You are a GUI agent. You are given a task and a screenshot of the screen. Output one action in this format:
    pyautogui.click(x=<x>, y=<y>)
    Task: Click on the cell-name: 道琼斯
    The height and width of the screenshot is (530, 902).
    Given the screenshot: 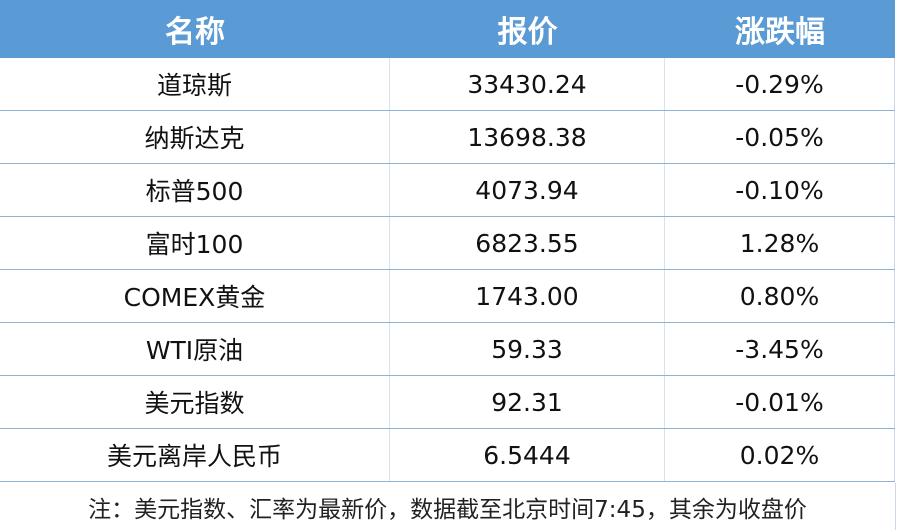 What is the action you would take?
    pyautogui.click(x=195, y=84)
    